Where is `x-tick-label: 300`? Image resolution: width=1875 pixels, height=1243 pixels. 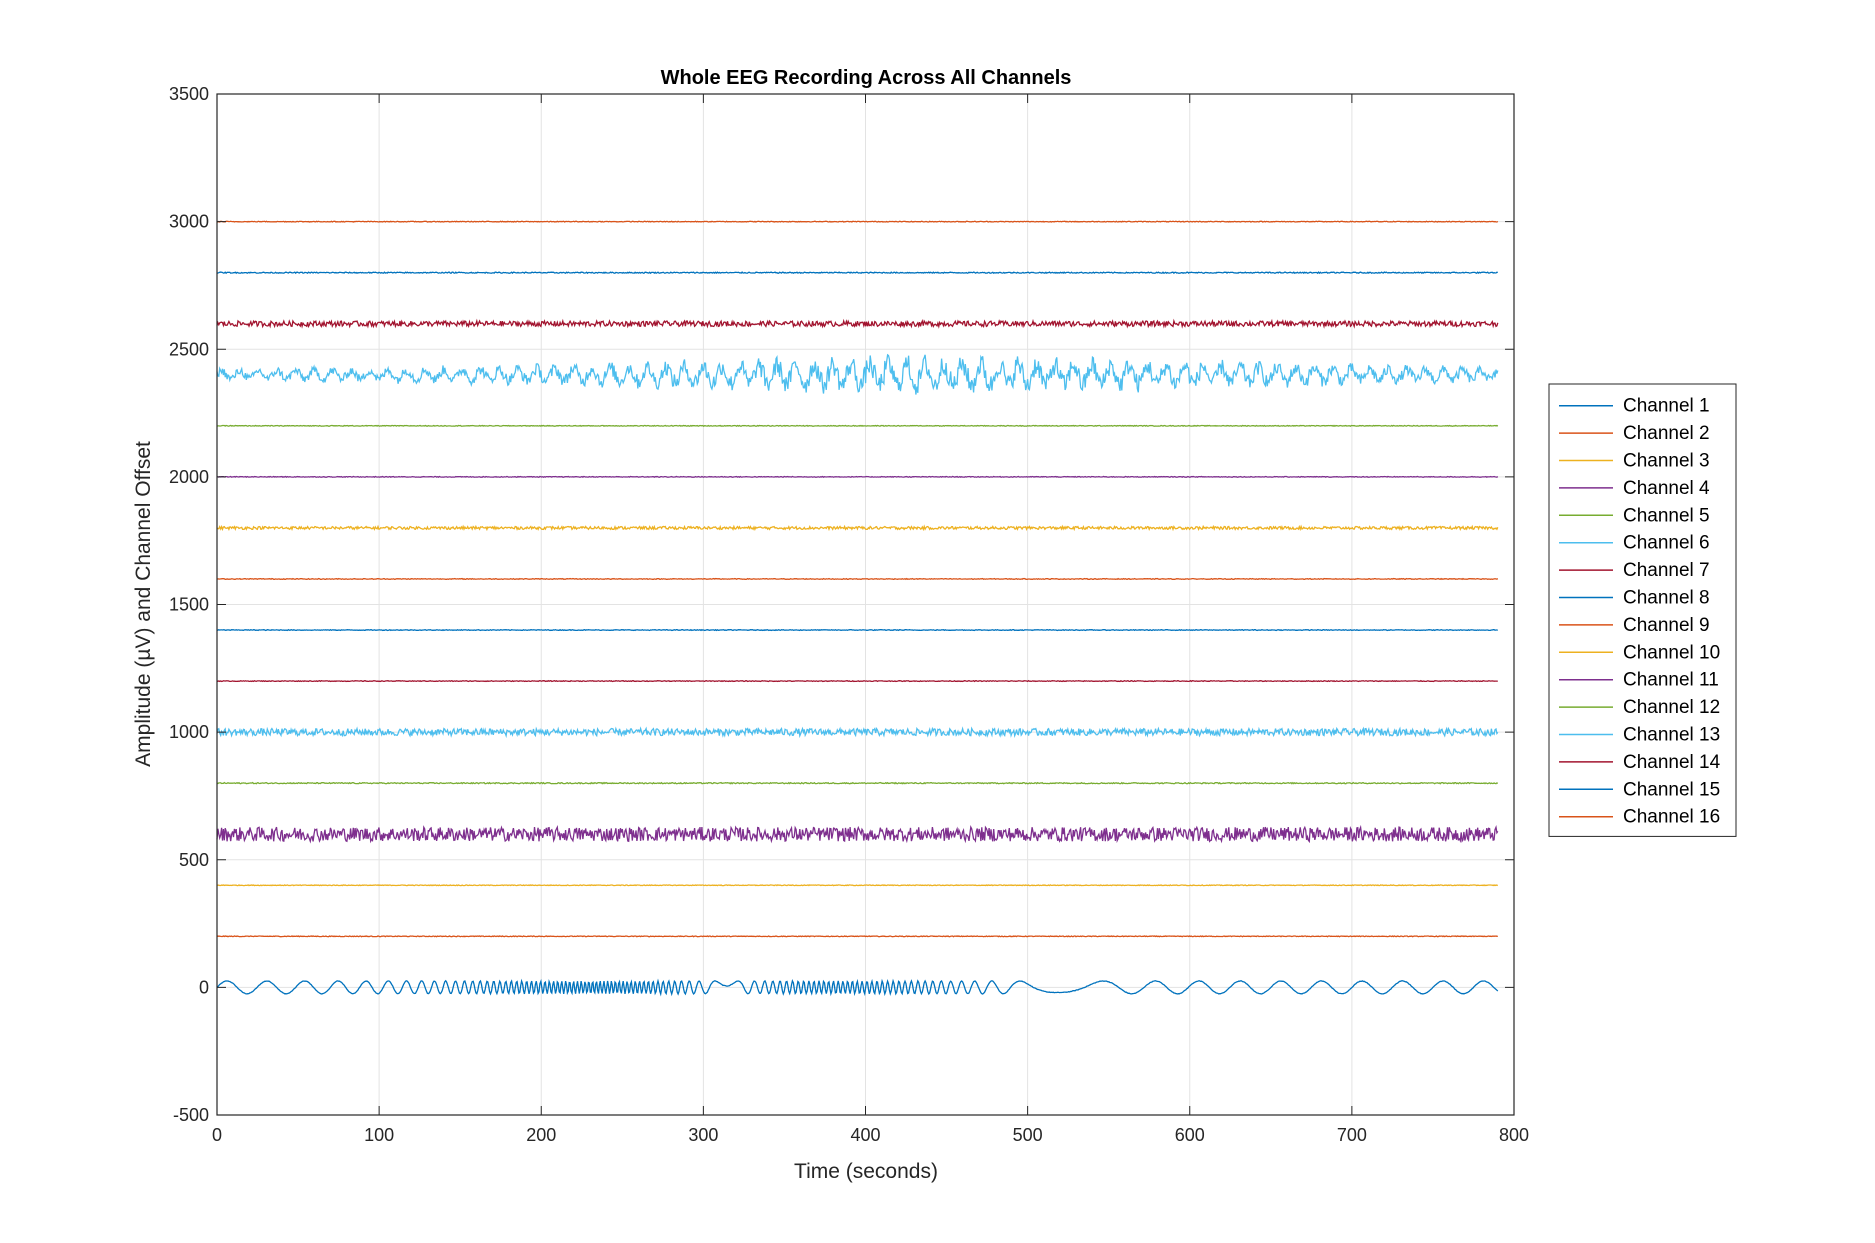 x-tick-label: 300 is located at coordinates (703, 1135).